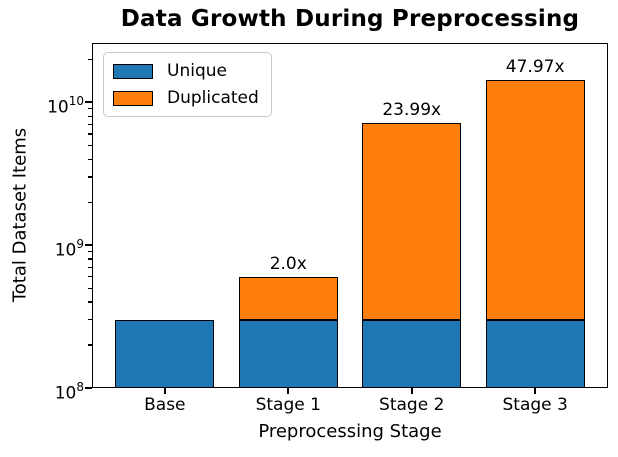  I want to click on legend-swatch-duplicated, so click(133, 98).